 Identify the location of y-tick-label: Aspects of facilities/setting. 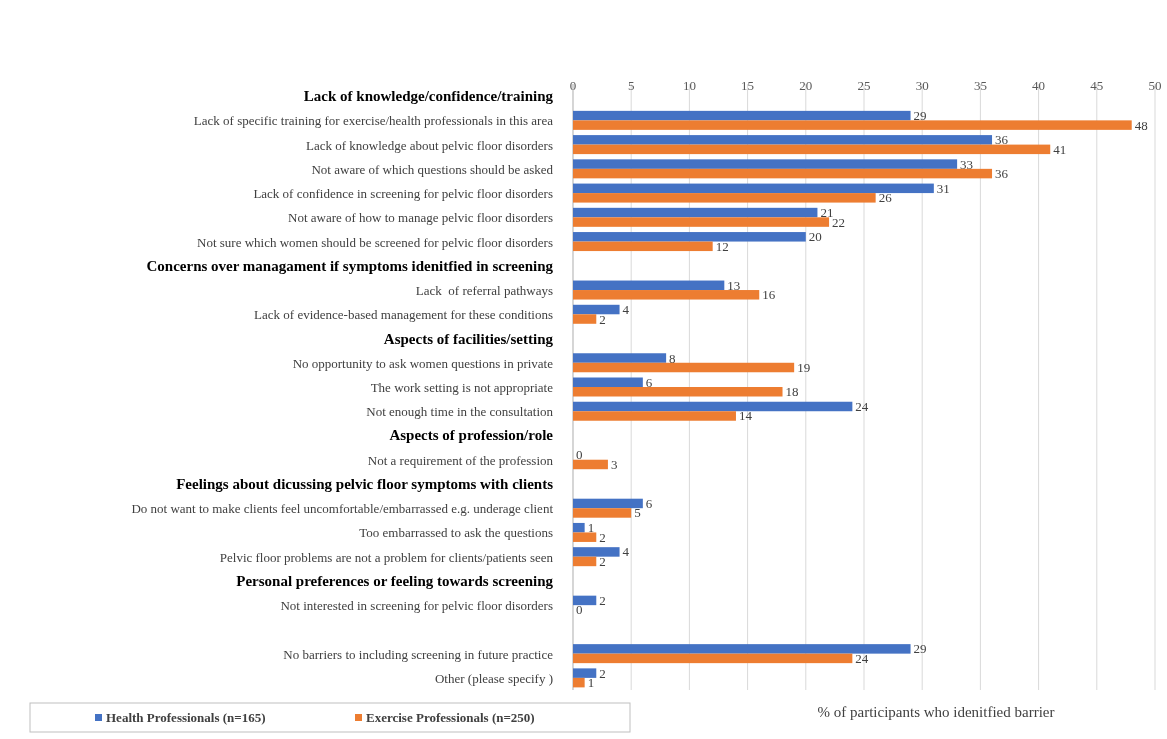
(468, 338).